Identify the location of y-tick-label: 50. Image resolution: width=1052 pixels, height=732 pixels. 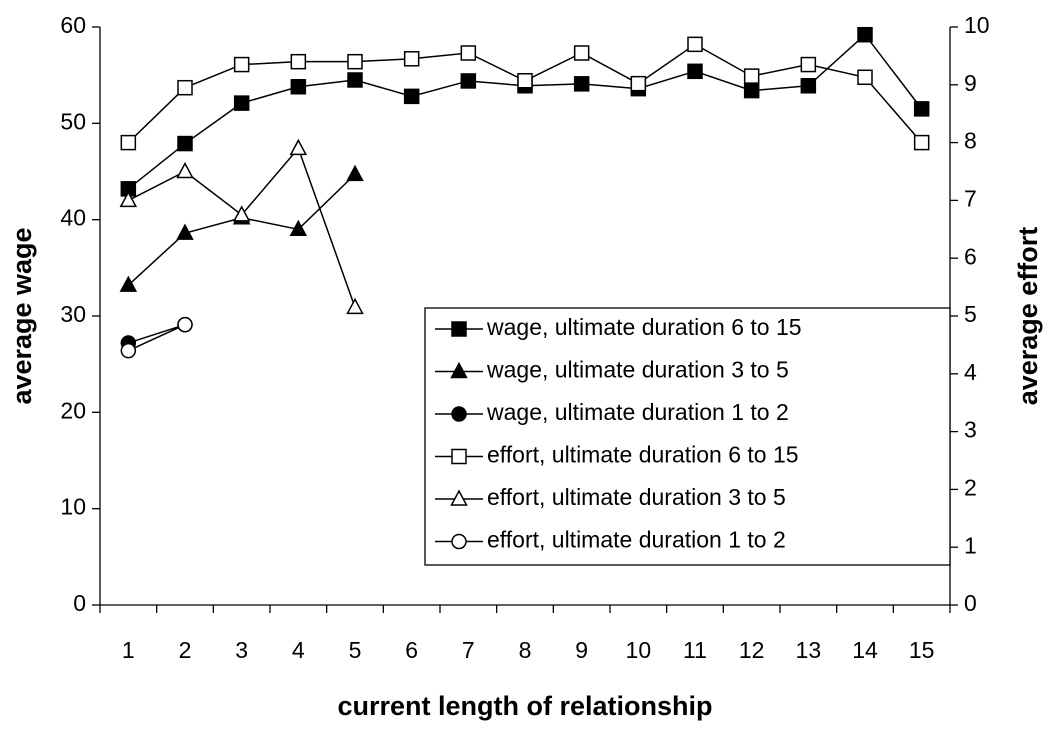
(73, 121).